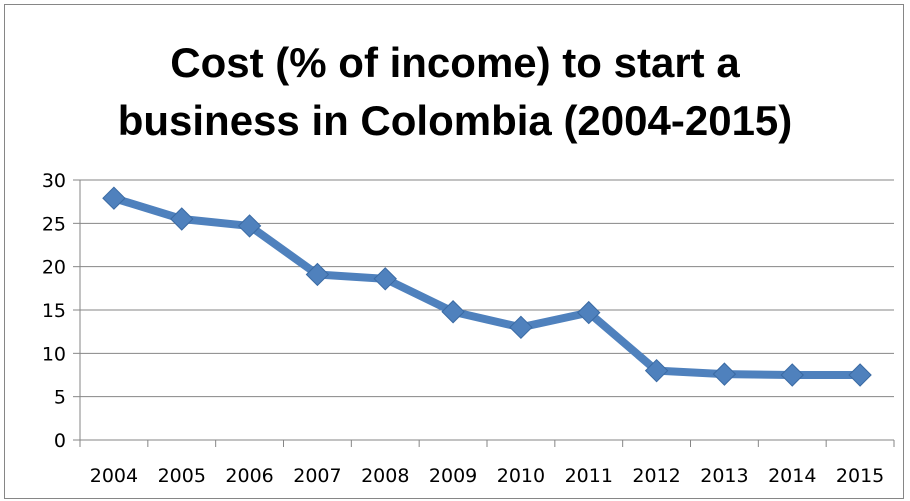  What do you see at coordinates (860, 476) in the screenshot?
I see `x-tick-label: 2015` at bounding box center [860, 476].